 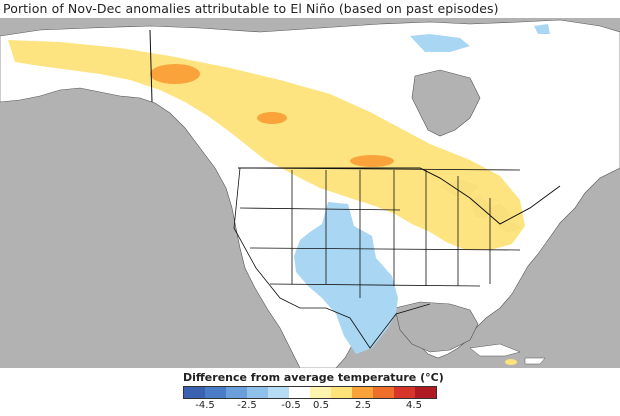 What do you see at coordinates (363, 405) in the screenshot?
I see `legend-tick-5: 2.5` at bounding box center [363, 405].